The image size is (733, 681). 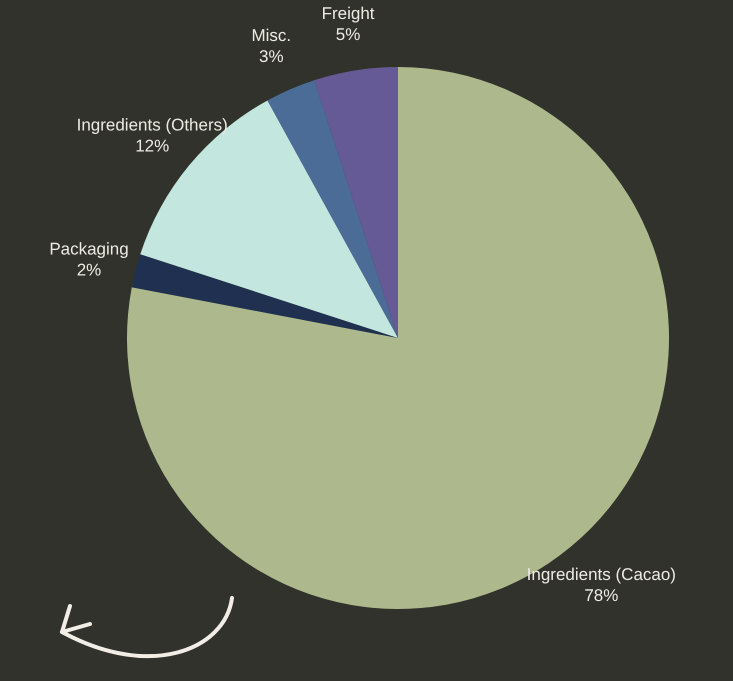 What do you see at coordinates (348, 13) in the screenshot?
I see `slice-label: Freight` at bounding box center [348, 13].